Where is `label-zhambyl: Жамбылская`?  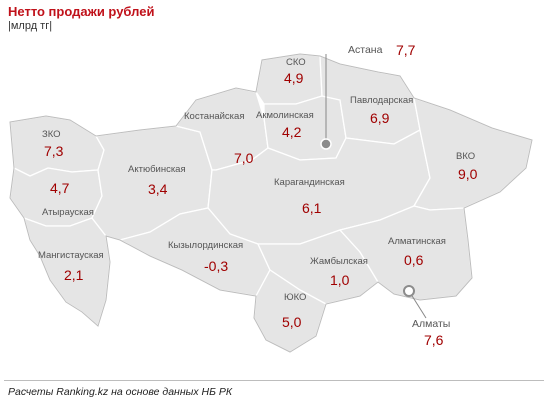
label-zhambyl: Жамбылская is located at coordinates (339, 261).